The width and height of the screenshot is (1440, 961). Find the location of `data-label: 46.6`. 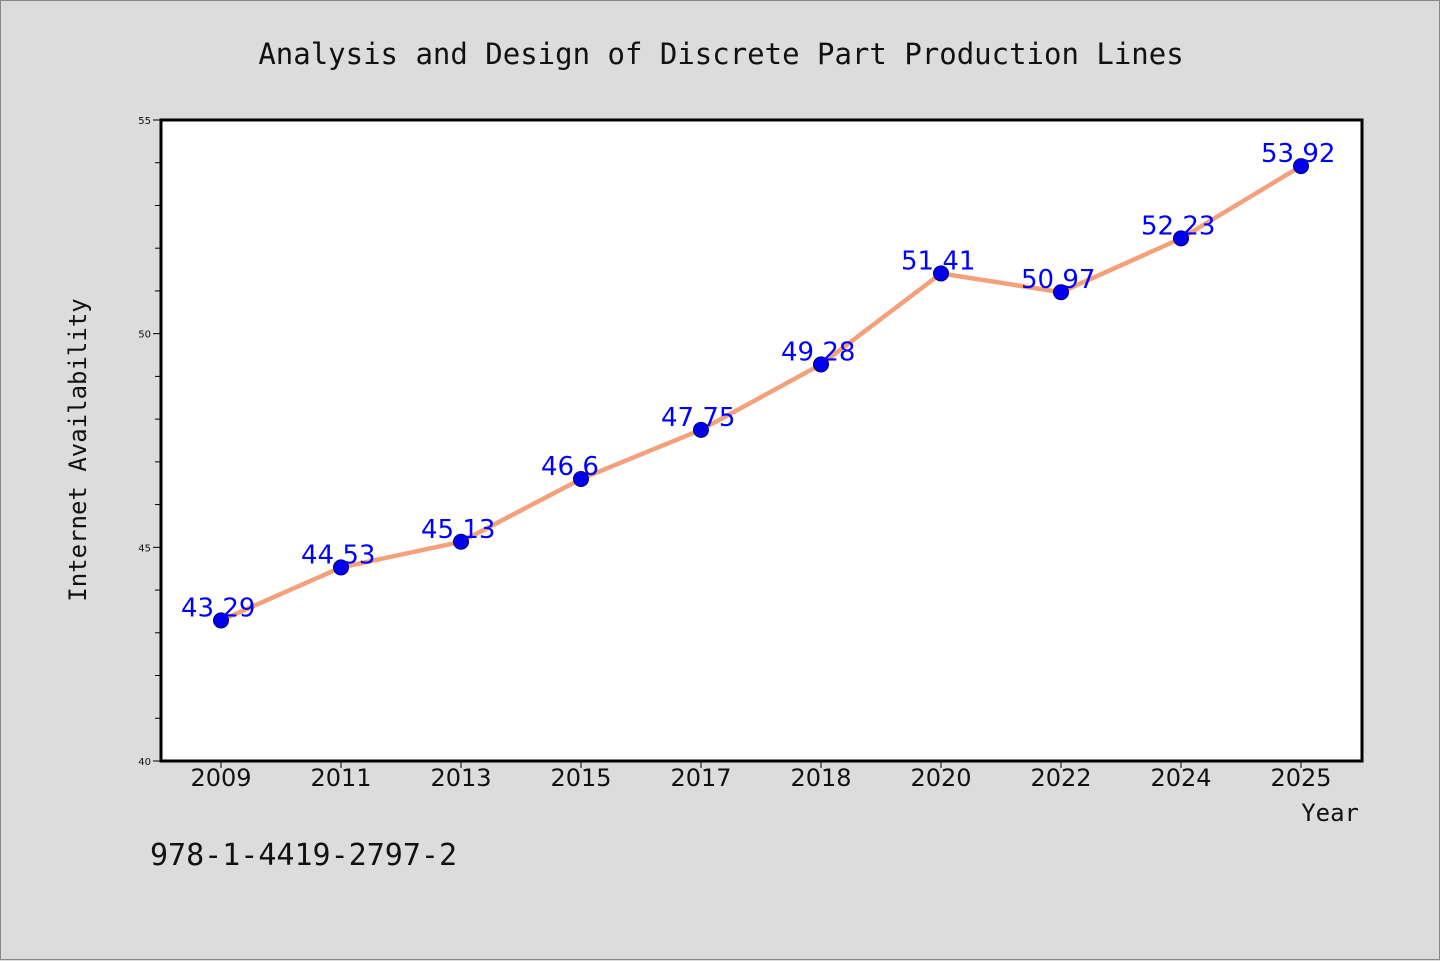

data-label: 46.6 is located at coordinates (570, 467).